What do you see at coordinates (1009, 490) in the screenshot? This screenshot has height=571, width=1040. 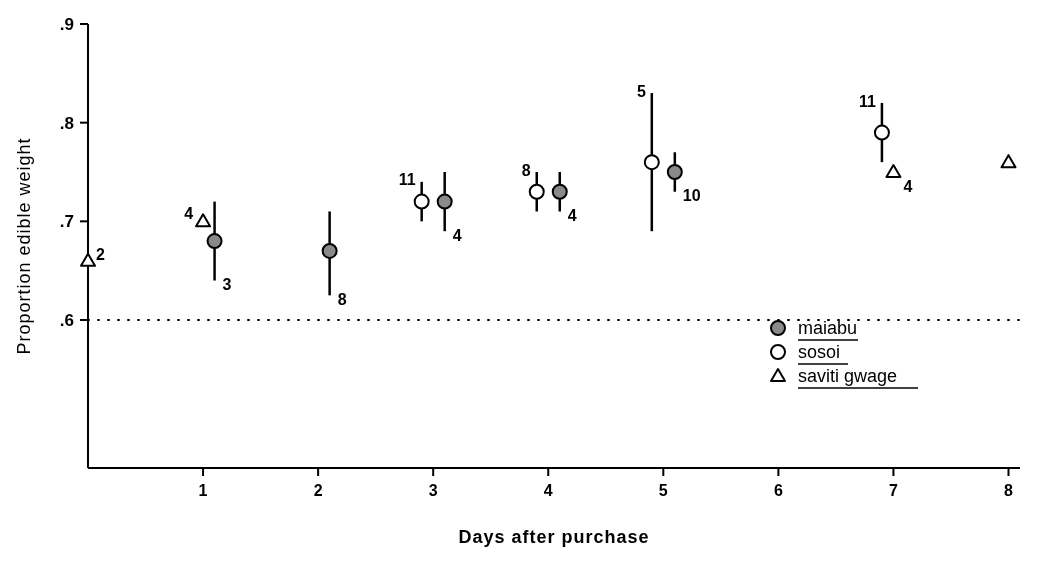 I see `x-tick-label: 8` at bounding box center [1009, 490].